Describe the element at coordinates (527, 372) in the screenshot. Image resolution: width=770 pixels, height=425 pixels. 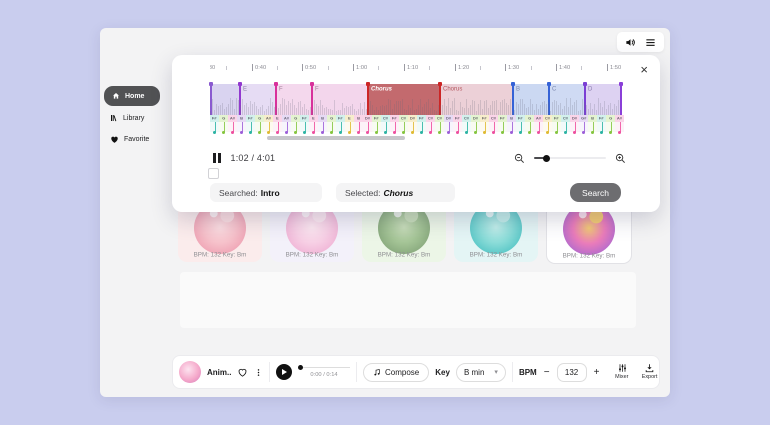
I see `bpm-label: BPM` at that location.